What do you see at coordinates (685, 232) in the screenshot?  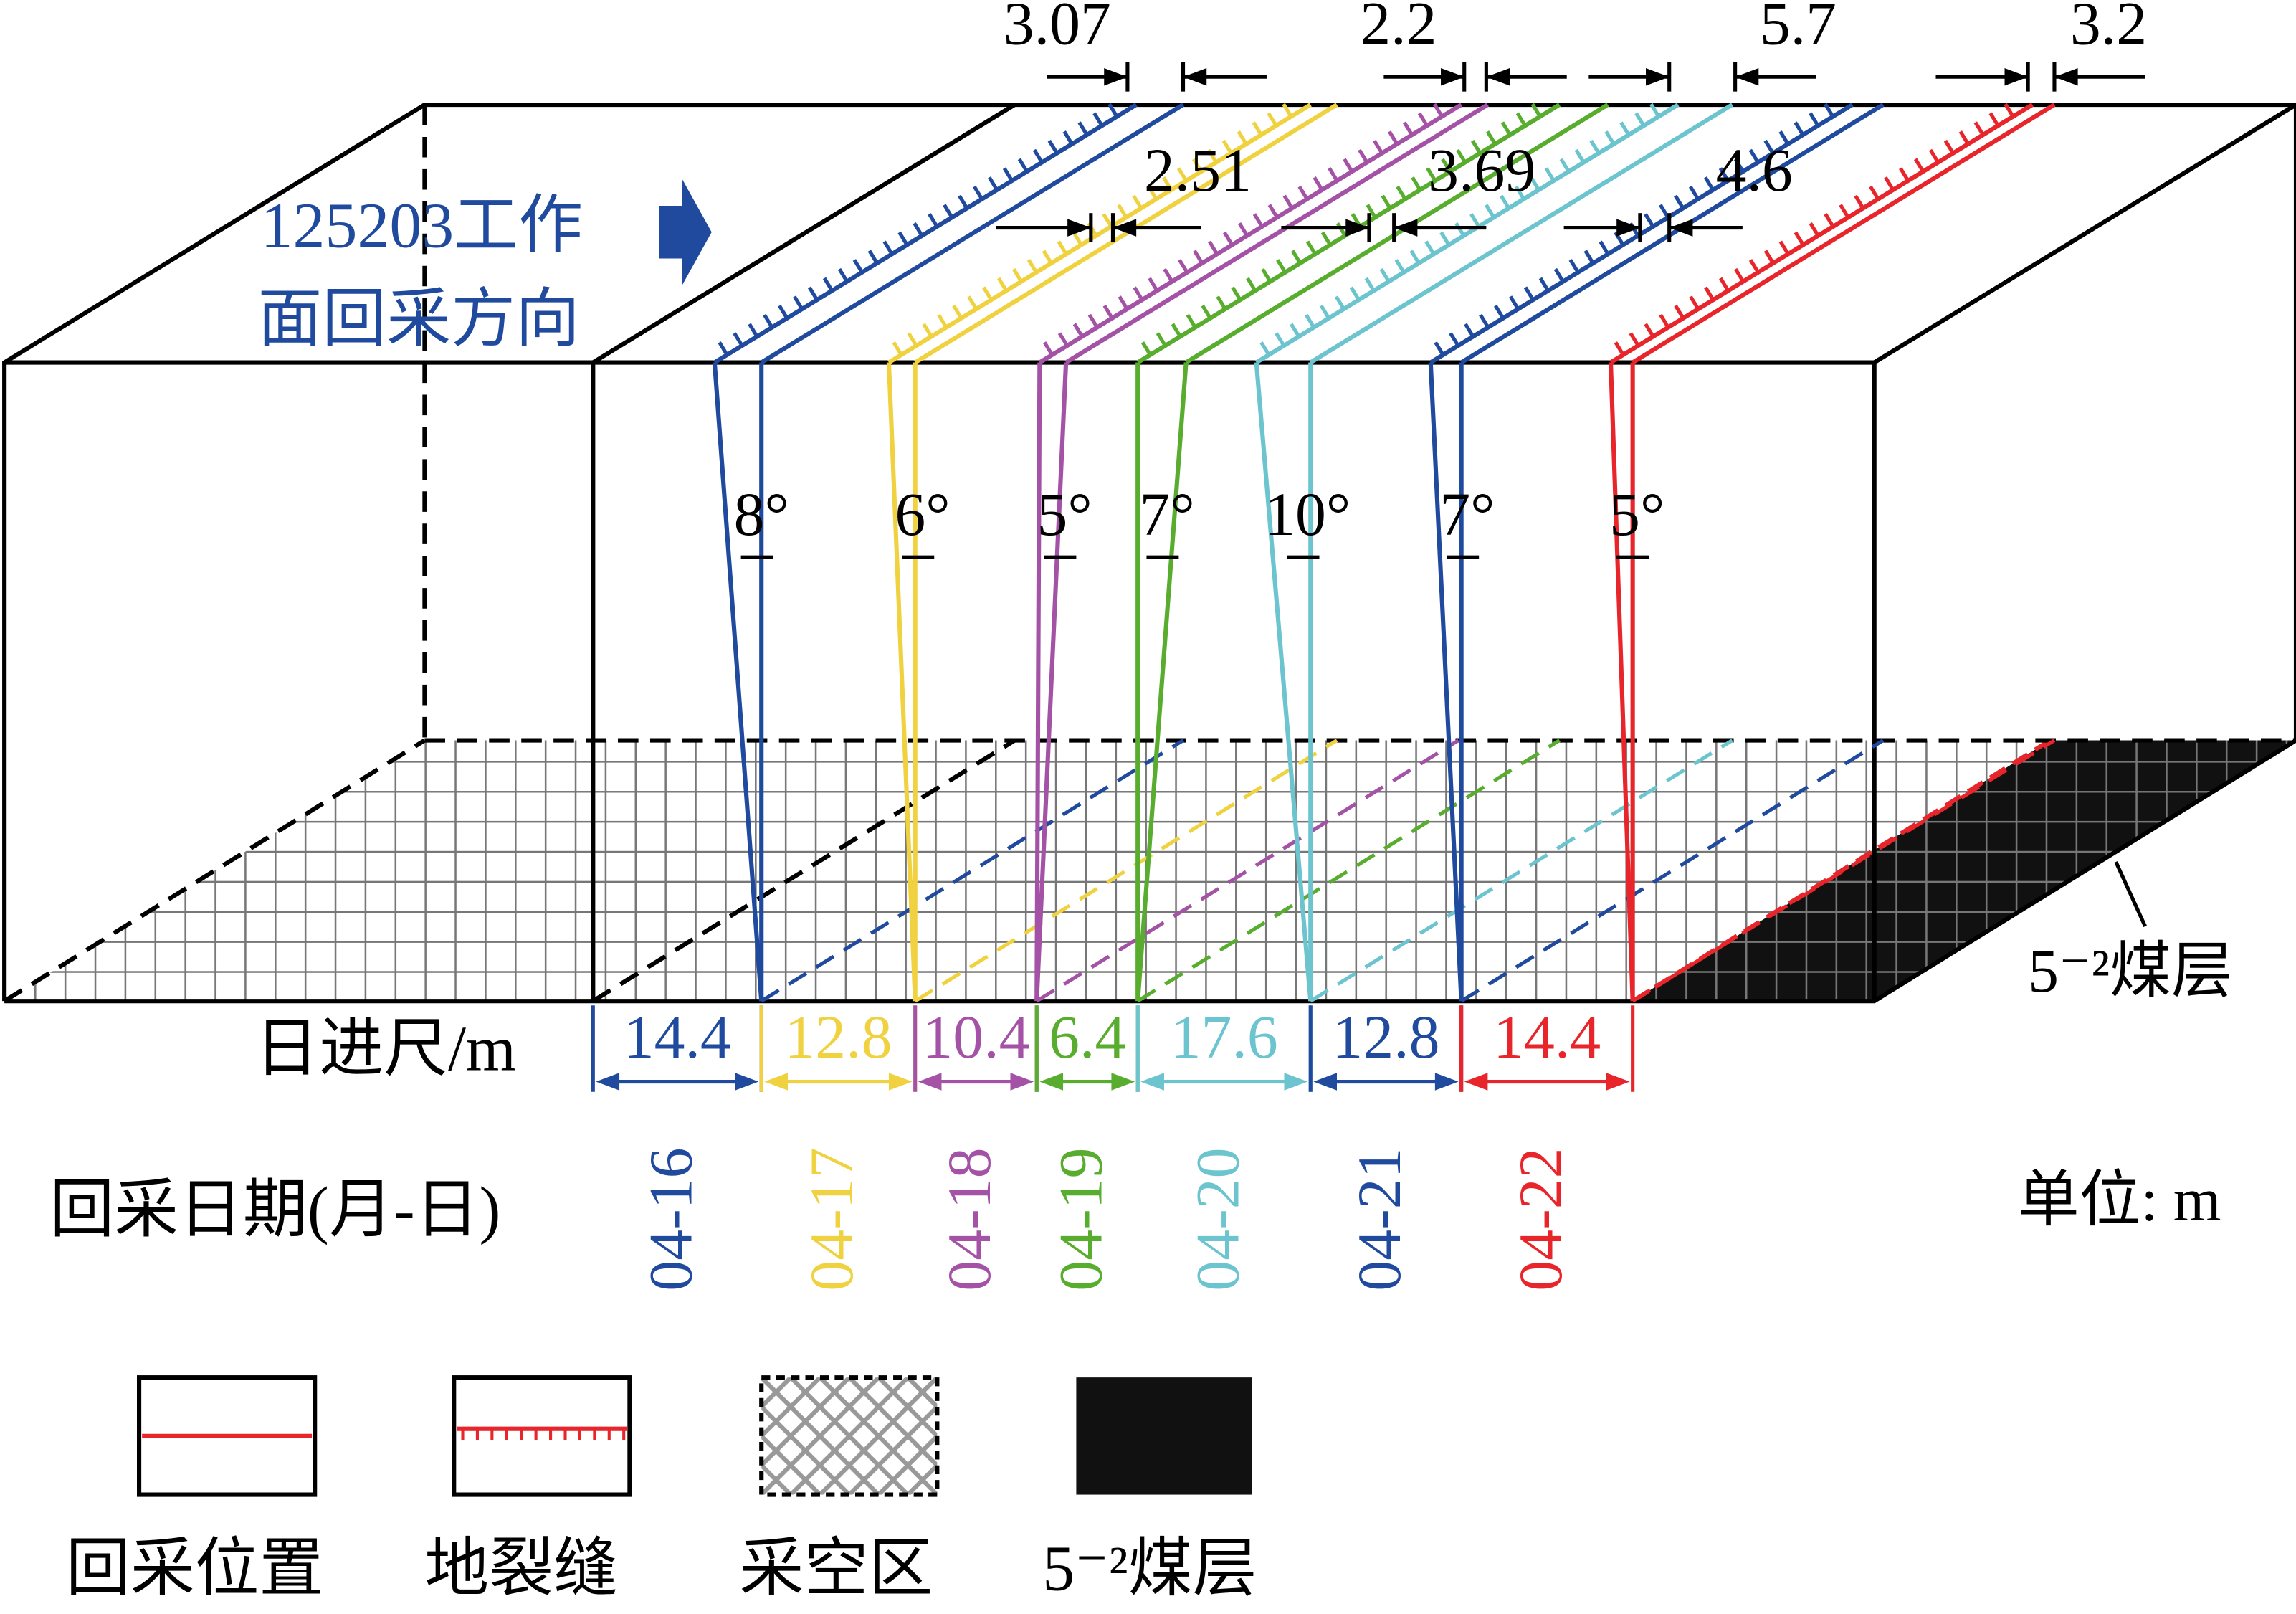 I see `direction-arrow` at bounding box center [685, 232].